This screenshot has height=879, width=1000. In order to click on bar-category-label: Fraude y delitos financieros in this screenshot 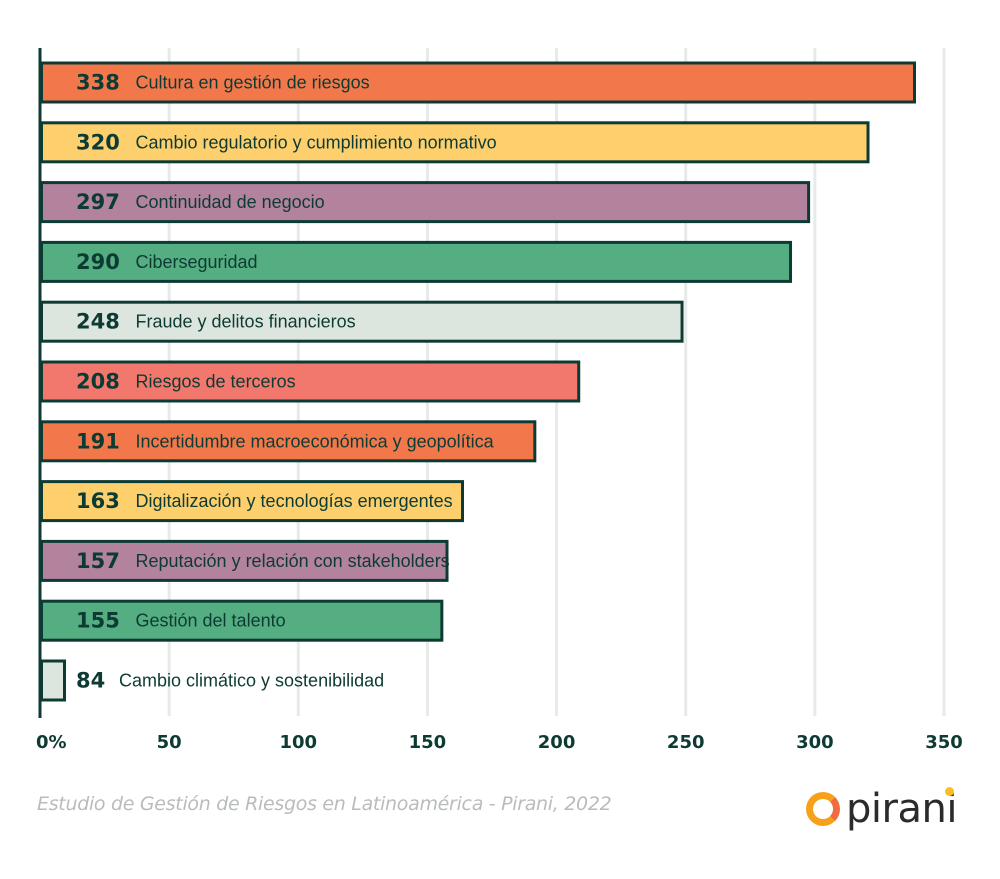, I will do `click(246, 322)`.